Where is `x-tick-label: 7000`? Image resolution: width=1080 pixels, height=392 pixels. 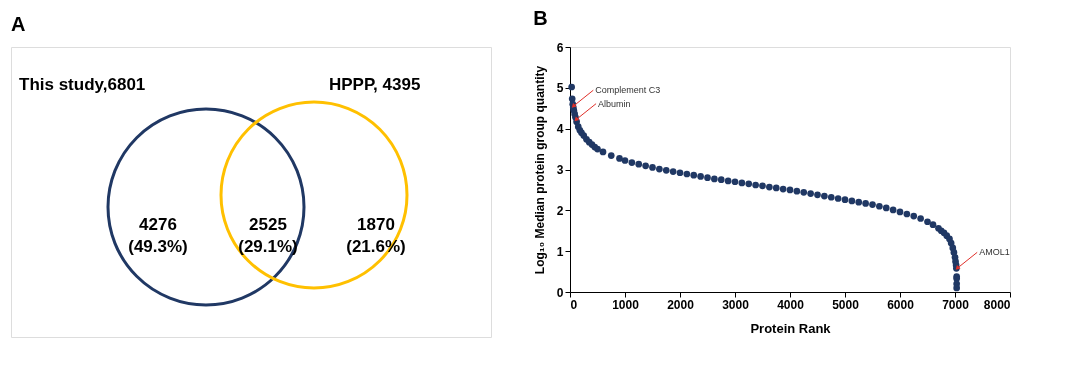
x-tick-label: 7000 is located at coordinates (956, 304).